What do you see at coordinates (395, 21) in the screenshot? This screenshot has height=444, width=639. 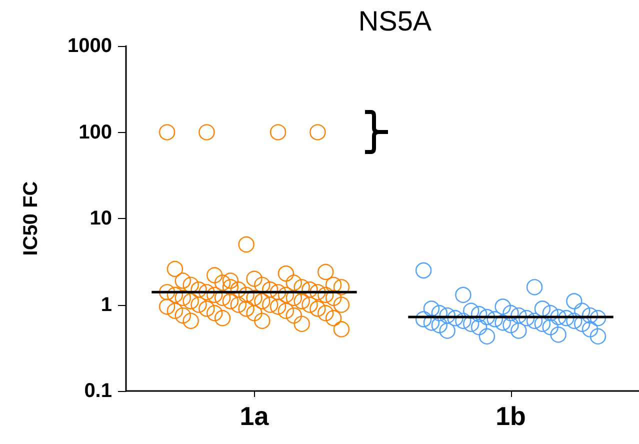 I see `chart-title: NS5A` at bounding box center [395, 21].